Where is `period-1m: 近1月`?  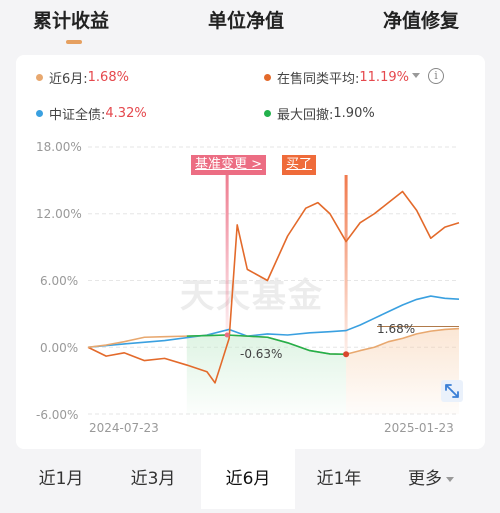 period-1m: 近1月 is located at coordinates (61, 479).